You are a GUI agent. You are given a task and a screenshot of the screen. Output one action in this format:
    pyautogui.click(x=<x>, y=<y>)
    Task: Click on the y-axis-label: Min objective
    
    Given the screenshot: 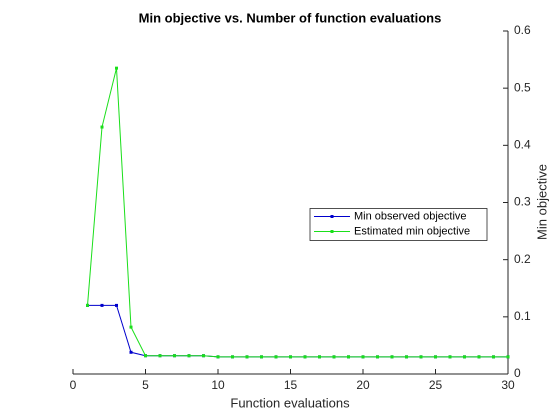 What is the action you would take?
    pyautogui.click(x=541, y=202)
    